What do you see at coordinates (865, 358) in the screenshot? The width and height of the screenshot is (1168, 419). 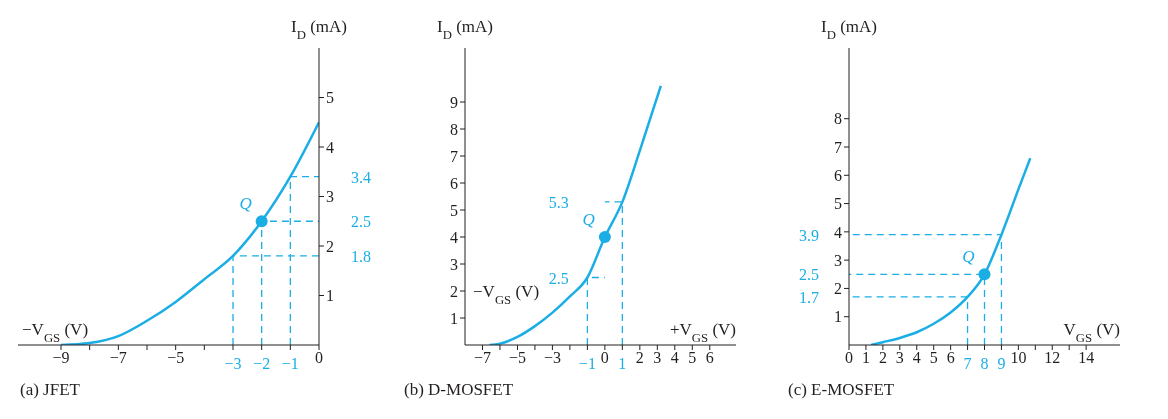 I see `x-tick-label: 1` at bounding box center [865, 358].